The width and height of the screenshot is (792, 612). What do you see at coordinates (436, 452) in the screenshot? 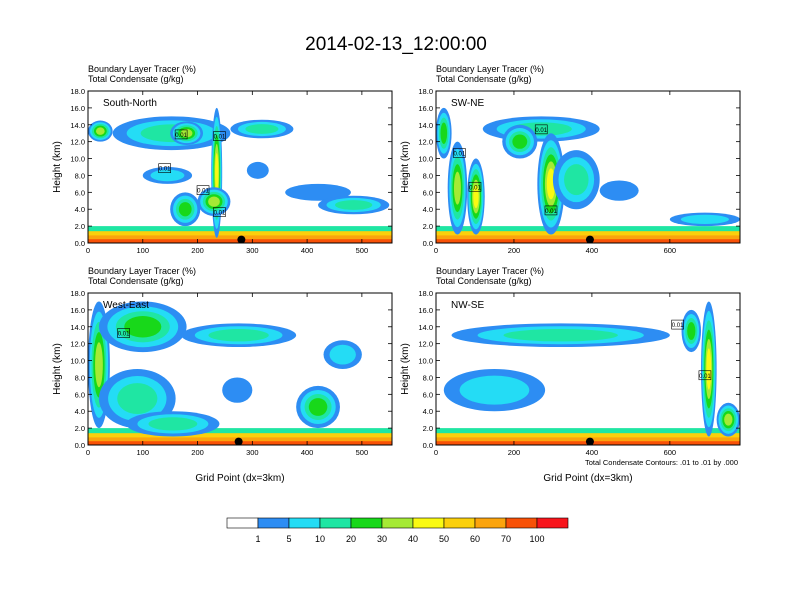
I see `x-tick-label: 0` at bounding box center [436, 452].